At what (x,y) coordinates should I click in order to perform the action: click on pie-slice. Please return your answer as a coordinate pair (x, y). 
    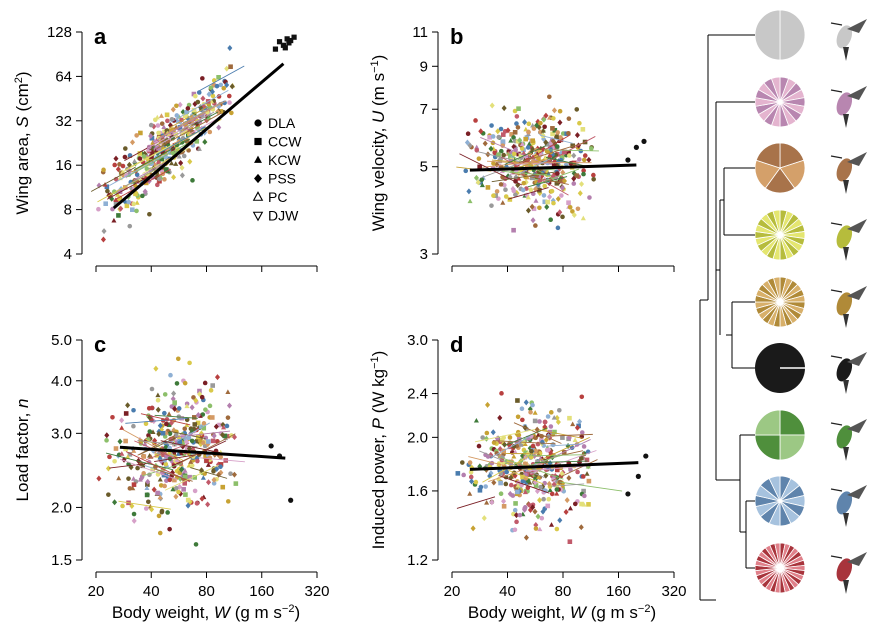
    Looking at the image, I should click on (767, 422).